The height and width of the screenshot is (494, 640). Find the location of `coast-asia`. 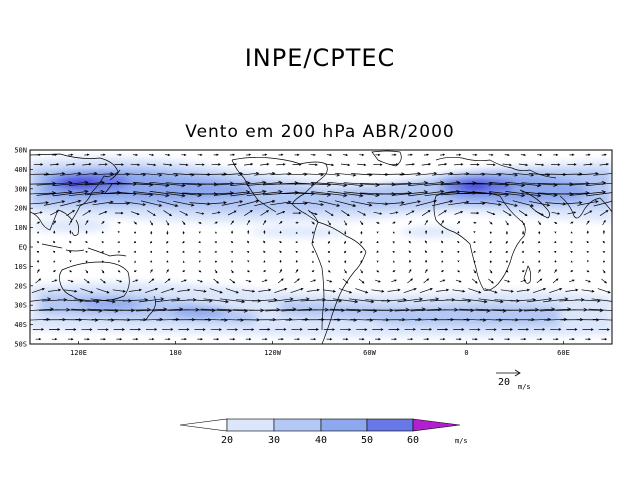

coast-asia is located at coordinates (74, 192).